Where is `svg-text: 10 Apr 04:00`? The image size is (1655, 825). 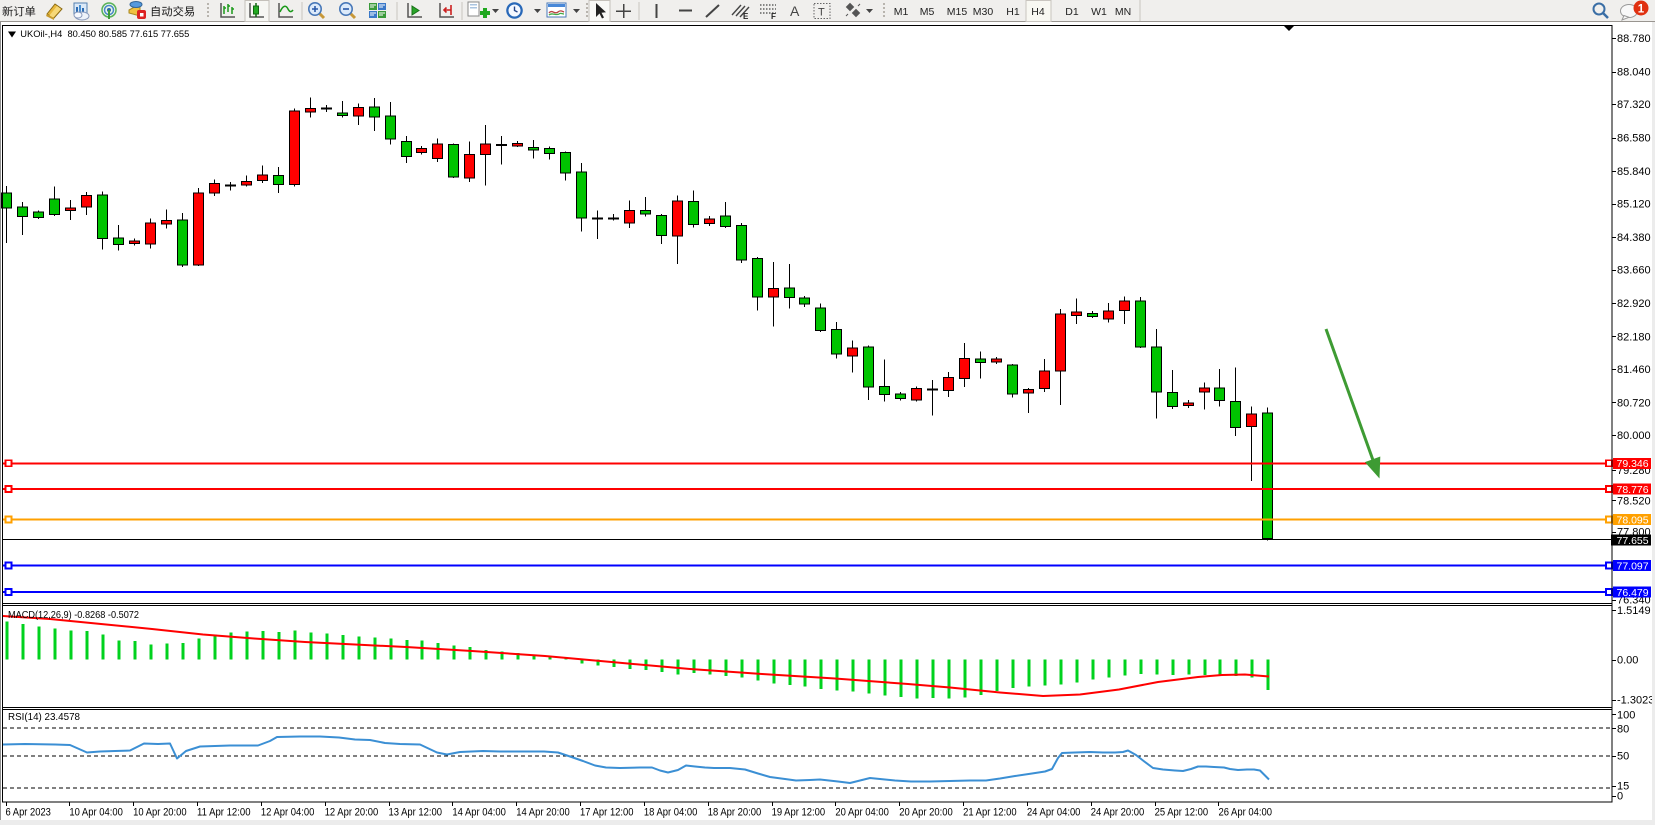 svg-text: 10 Apr 04:00 is located at coordinates (96, 813).